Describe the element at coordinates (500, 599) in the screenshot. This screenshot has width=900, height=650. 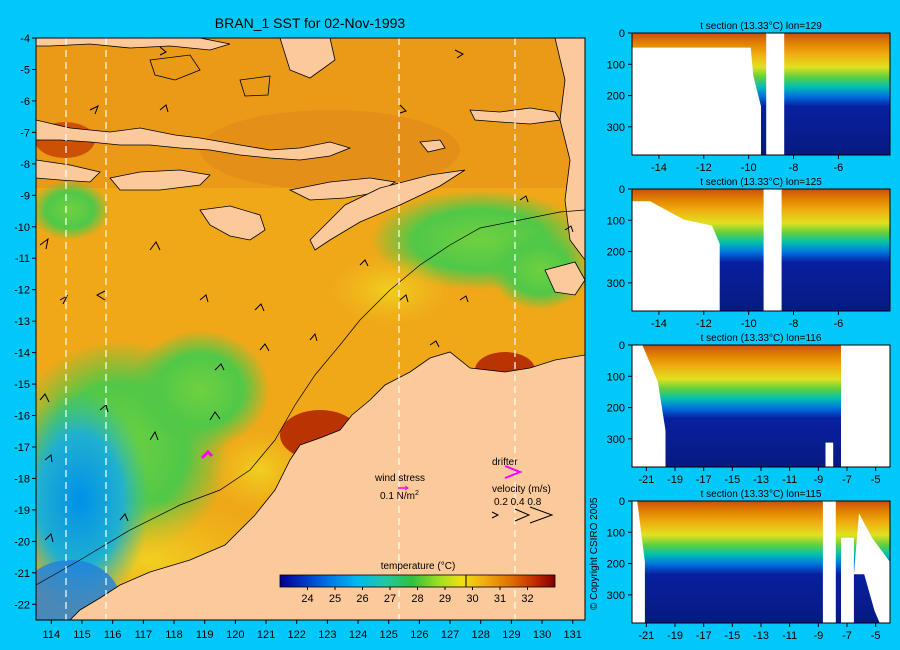
I see `colorbar-tick: 31` at that location.